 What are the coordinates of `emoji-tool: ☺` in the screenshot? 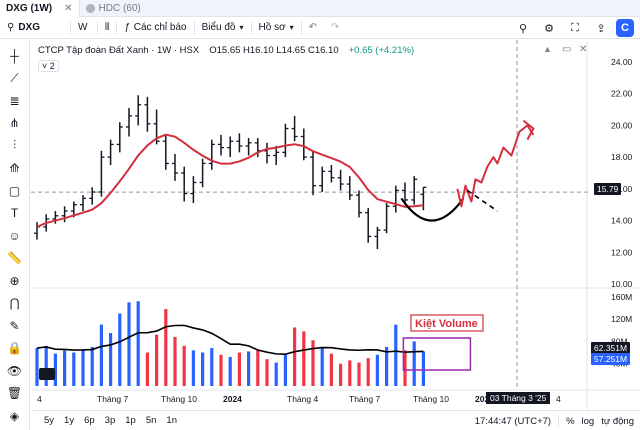 It's located at (15, 236).